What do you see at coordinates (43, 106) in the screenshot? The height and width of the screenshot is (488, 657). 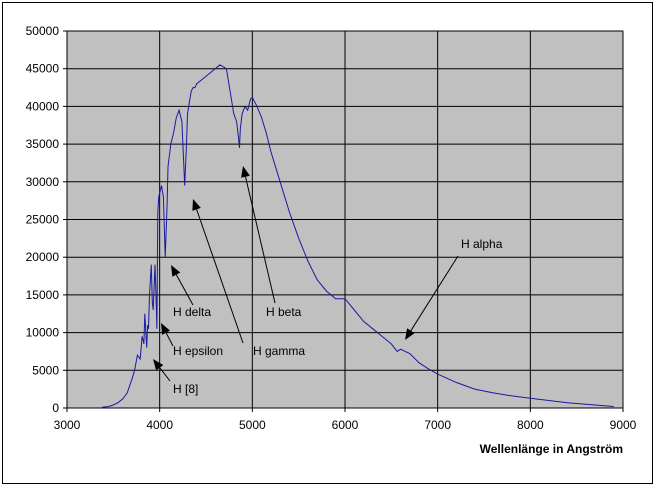 I see `y-tick-label-8: 40000` at bounding box center [43, 106].